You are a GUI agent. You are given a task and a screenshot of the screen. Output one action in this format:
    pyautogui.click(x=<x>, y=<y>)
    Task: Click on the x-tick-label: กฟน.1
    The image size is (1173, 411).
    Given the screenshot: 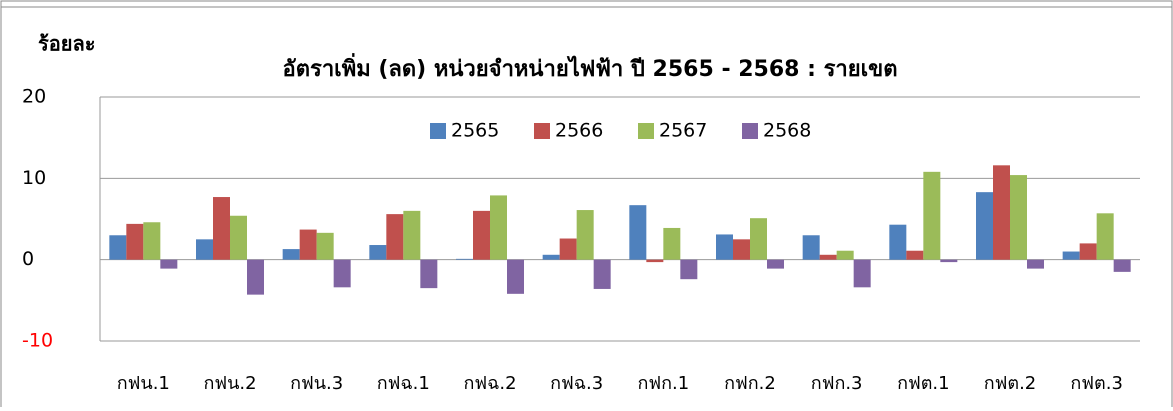 What is the action you would take?
    pyautogui.click(x=143, y=383)
    